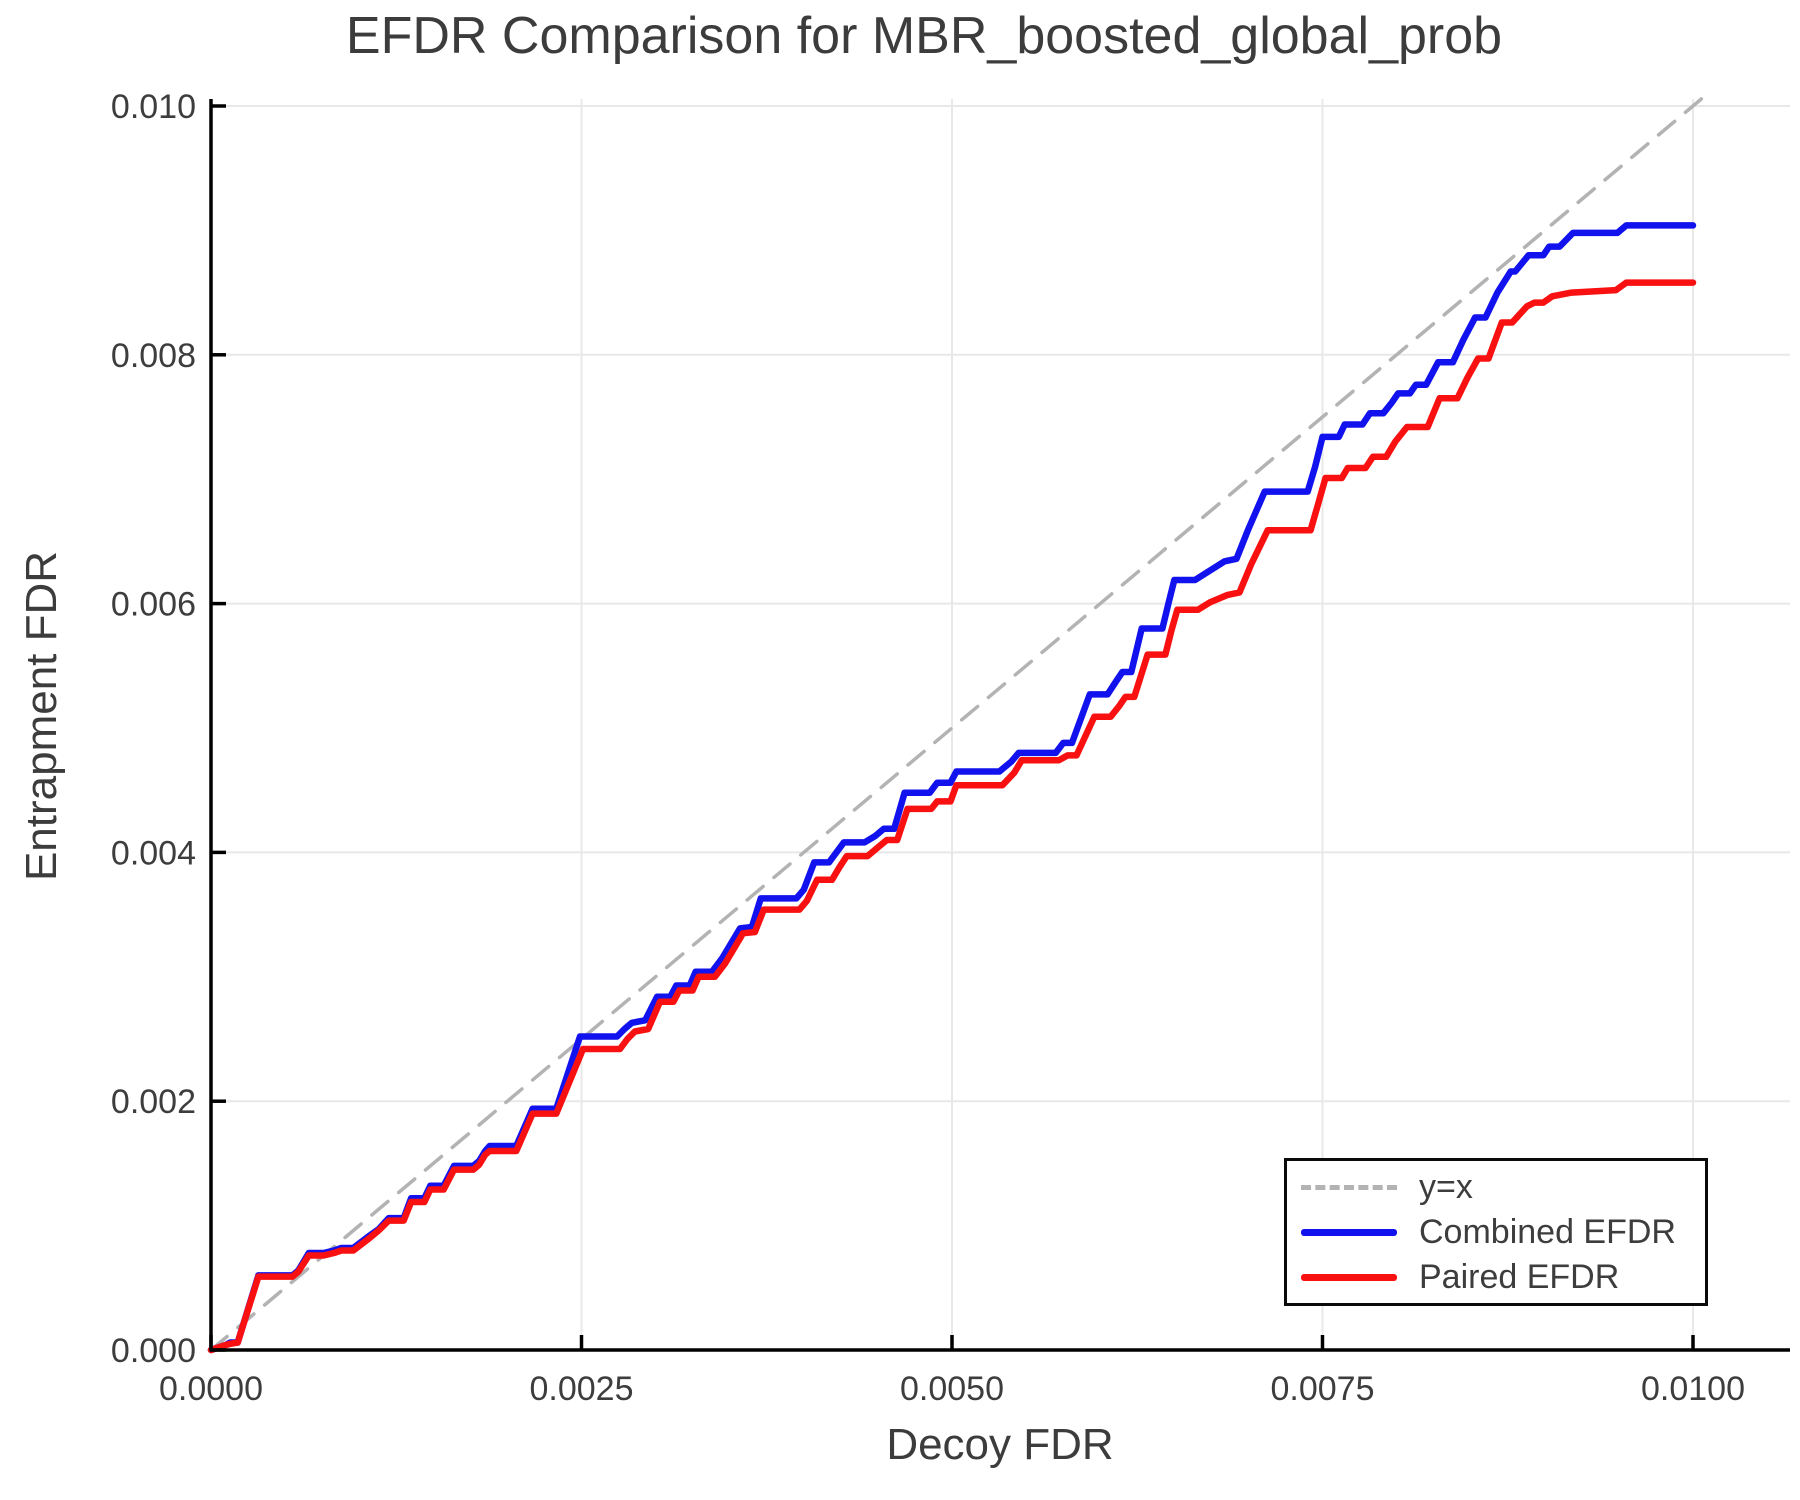 Image resolution: width=1800 pixels, height=1500 pixels. I want to click on legend-entry-combined: Combined EFDR, so click(1503, 1232).